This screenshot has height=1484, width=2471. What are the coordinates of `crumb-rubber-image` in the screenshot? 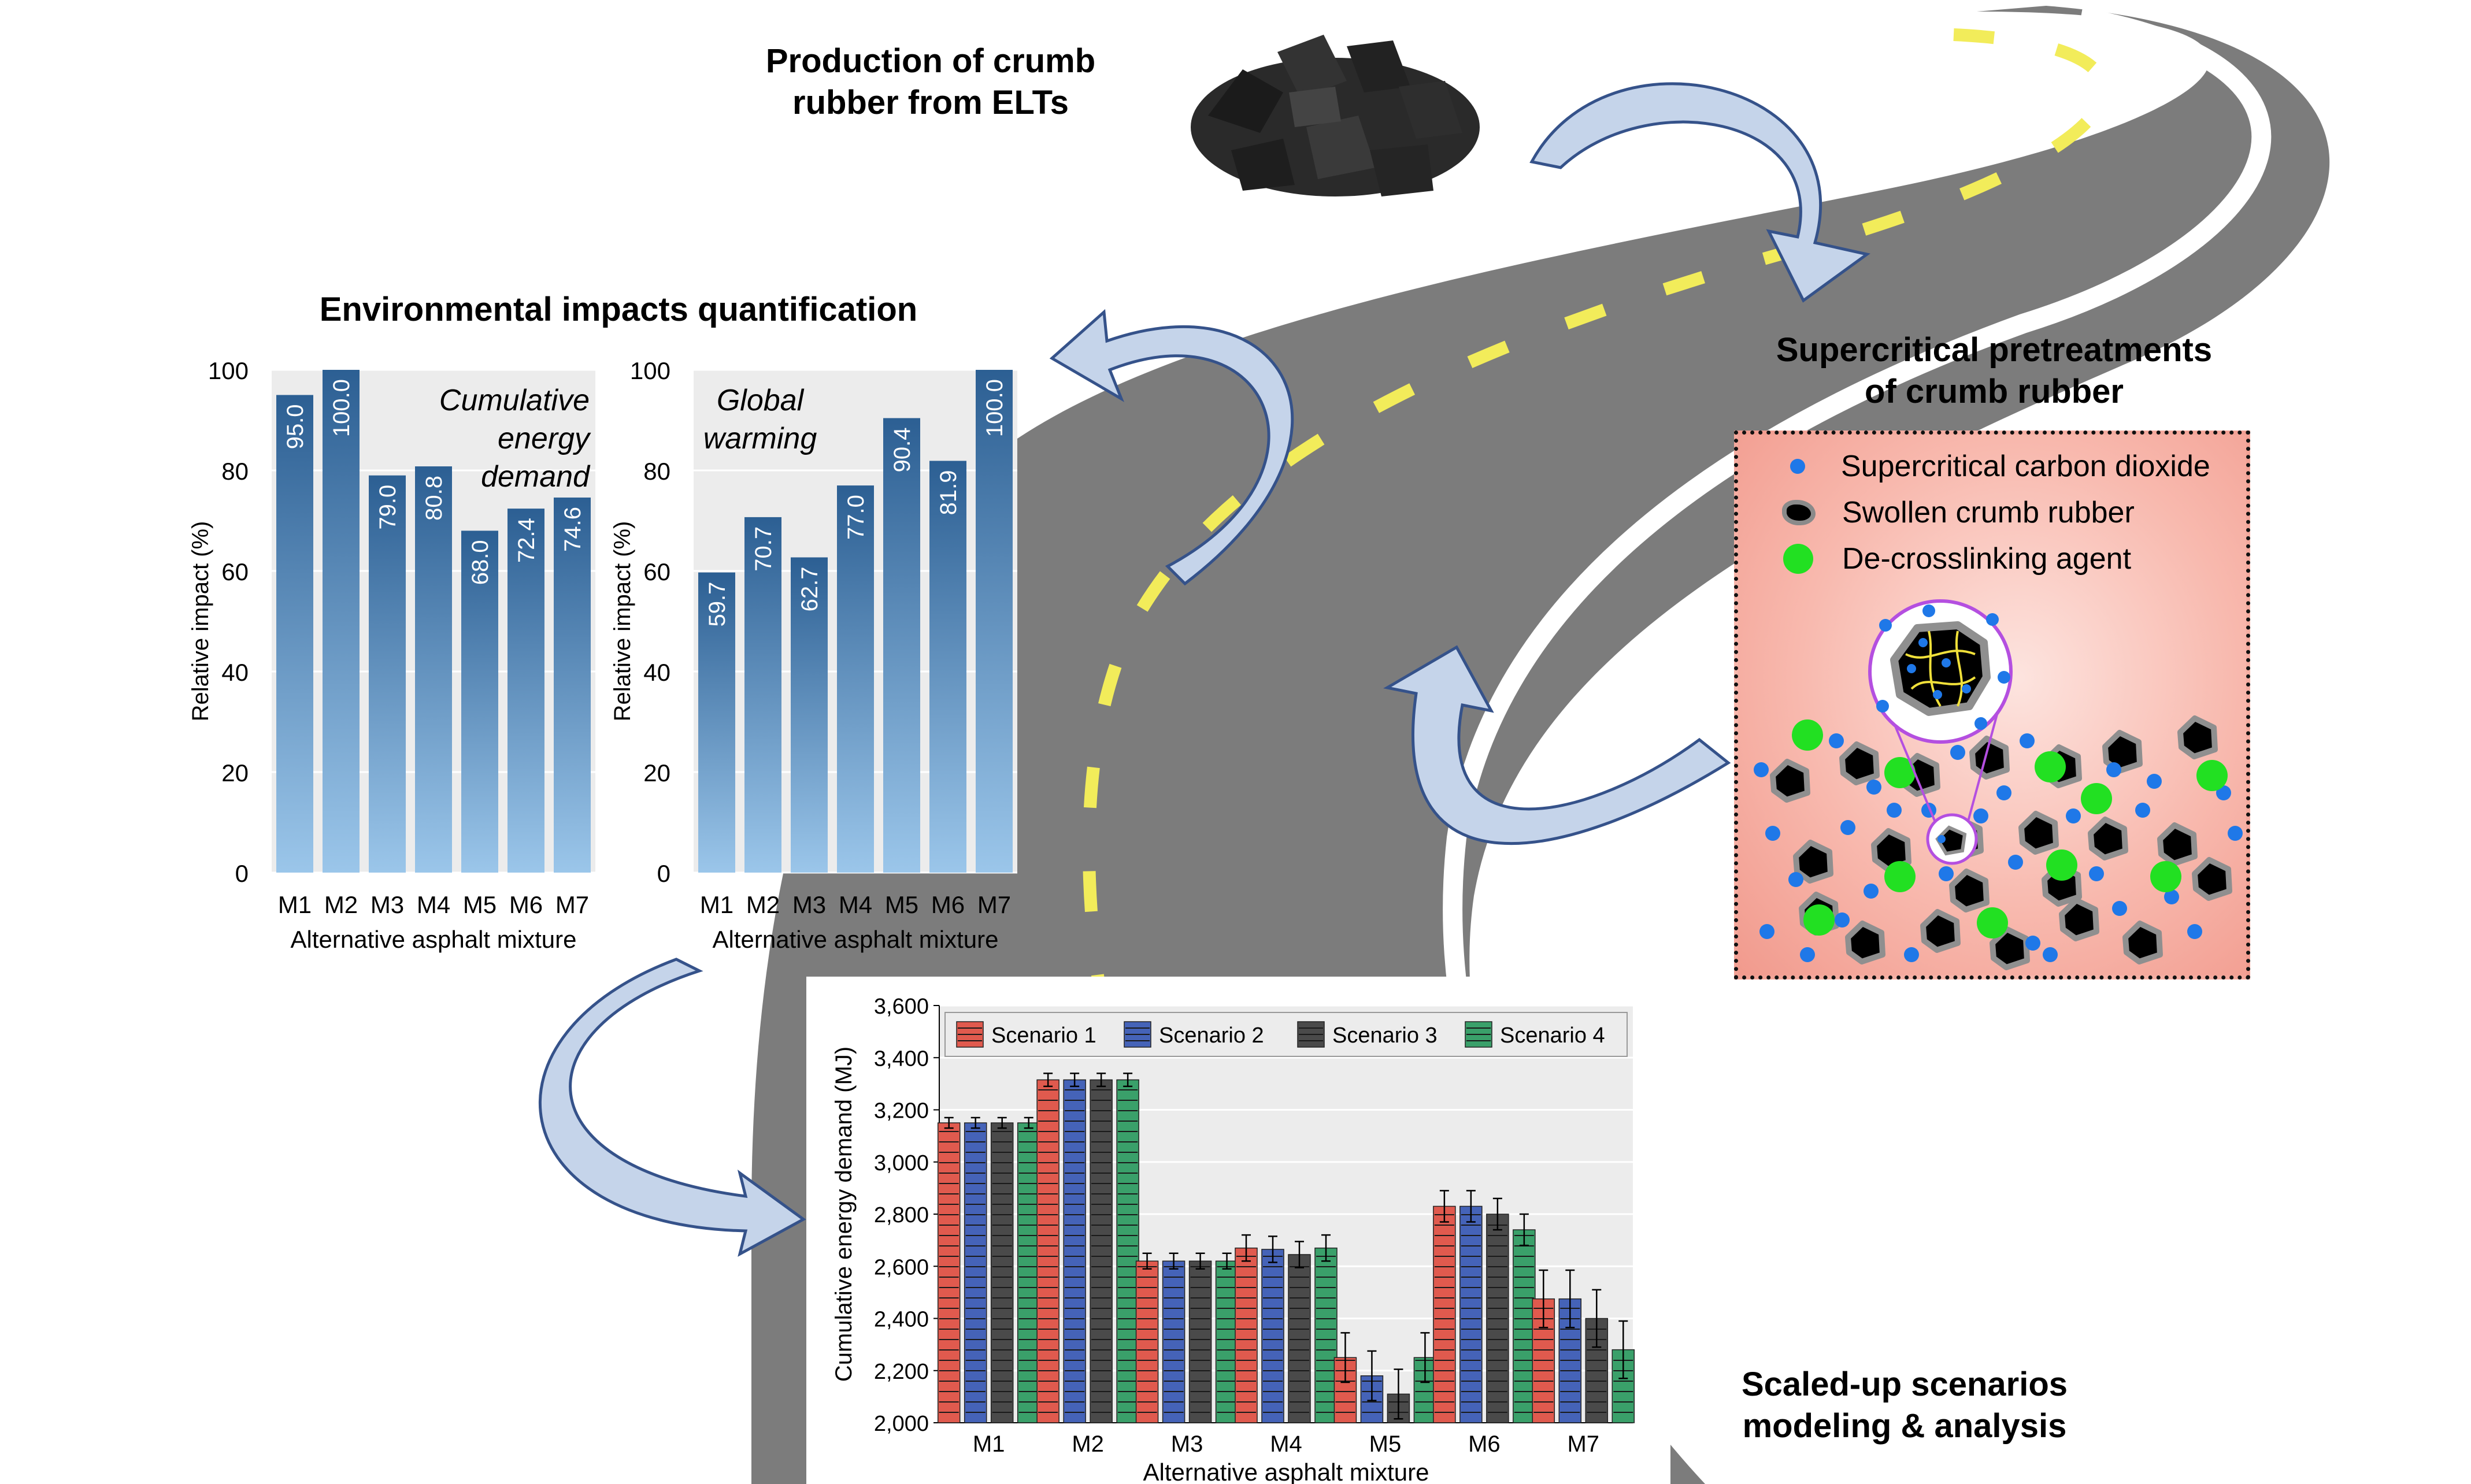 It's located at (1336, 115).